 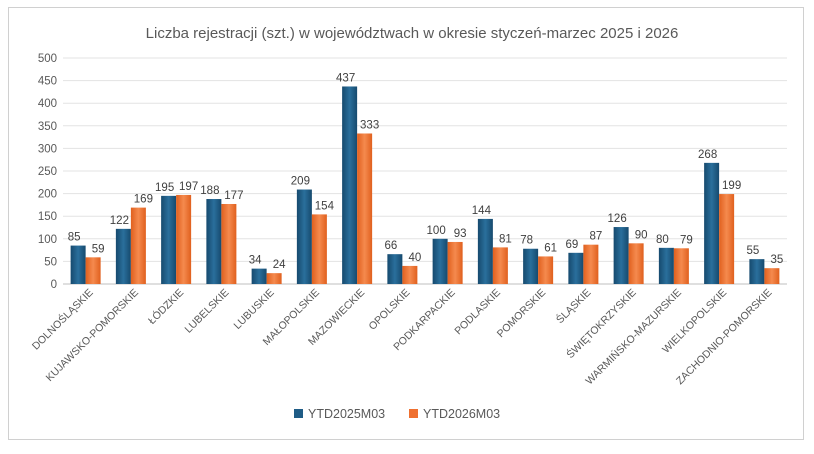 What do you see at coordinates (595, 237) in the screenshot?
I see `data-label: 87` at bounding box center [595, 237].